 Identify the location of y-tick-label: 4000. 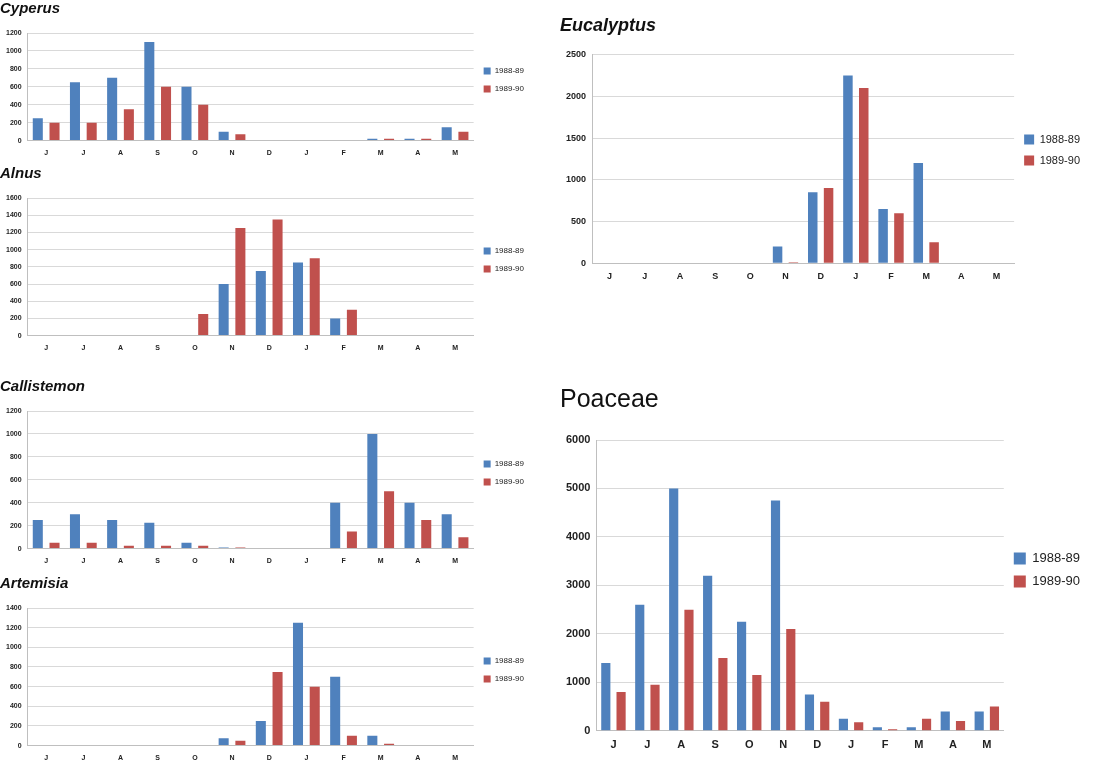
(578, 535).